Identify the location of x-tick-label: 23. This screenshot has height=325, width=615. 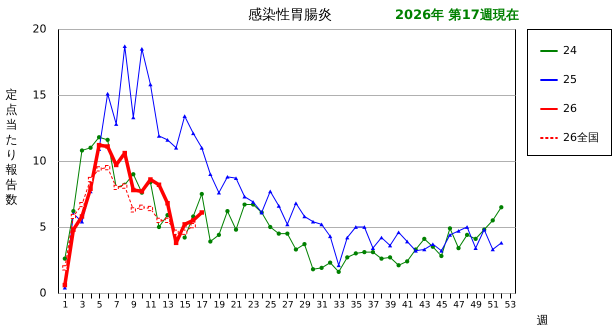
(254, 305).